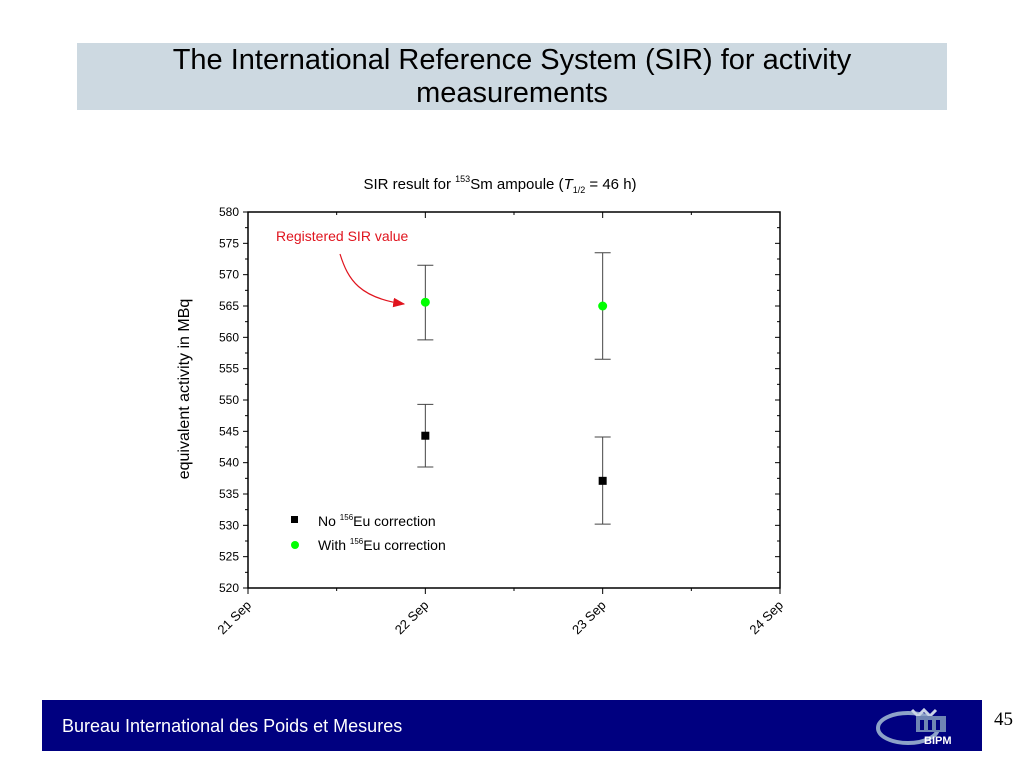  I want to click on y-tick-label: 570, so click(229, 275).